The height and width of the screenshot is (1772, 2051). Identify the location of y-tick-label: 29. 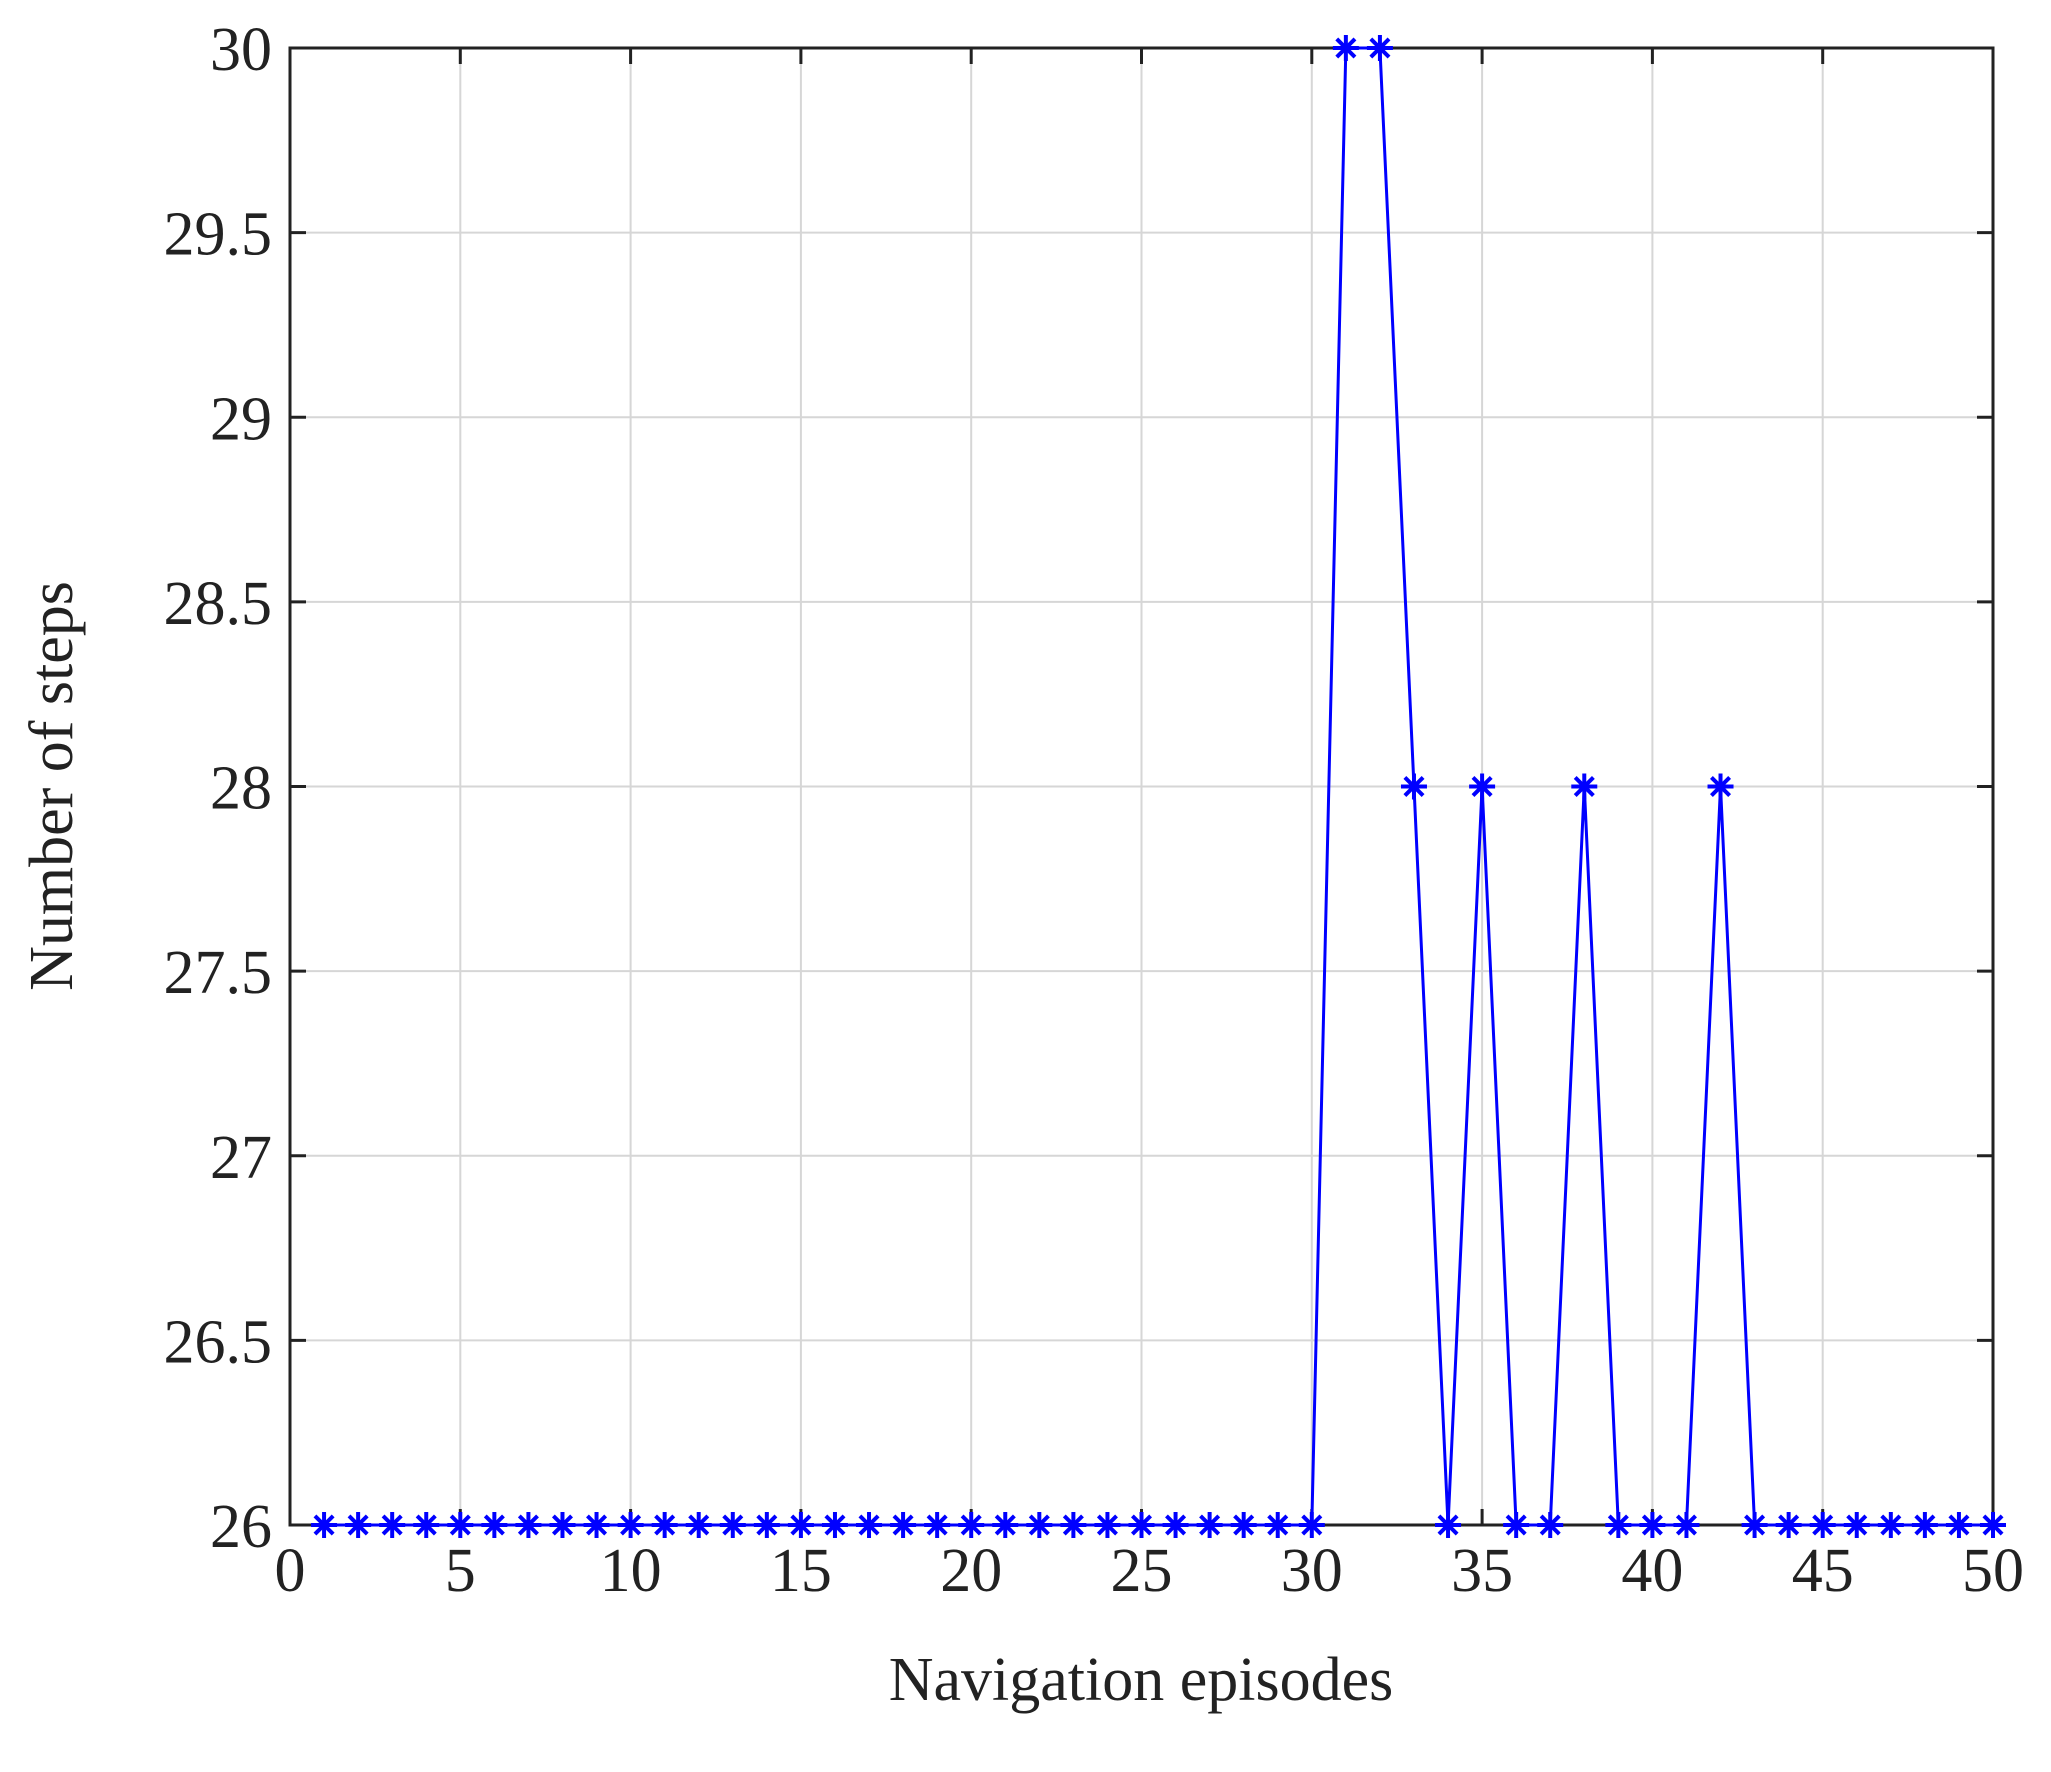
(241, 419).